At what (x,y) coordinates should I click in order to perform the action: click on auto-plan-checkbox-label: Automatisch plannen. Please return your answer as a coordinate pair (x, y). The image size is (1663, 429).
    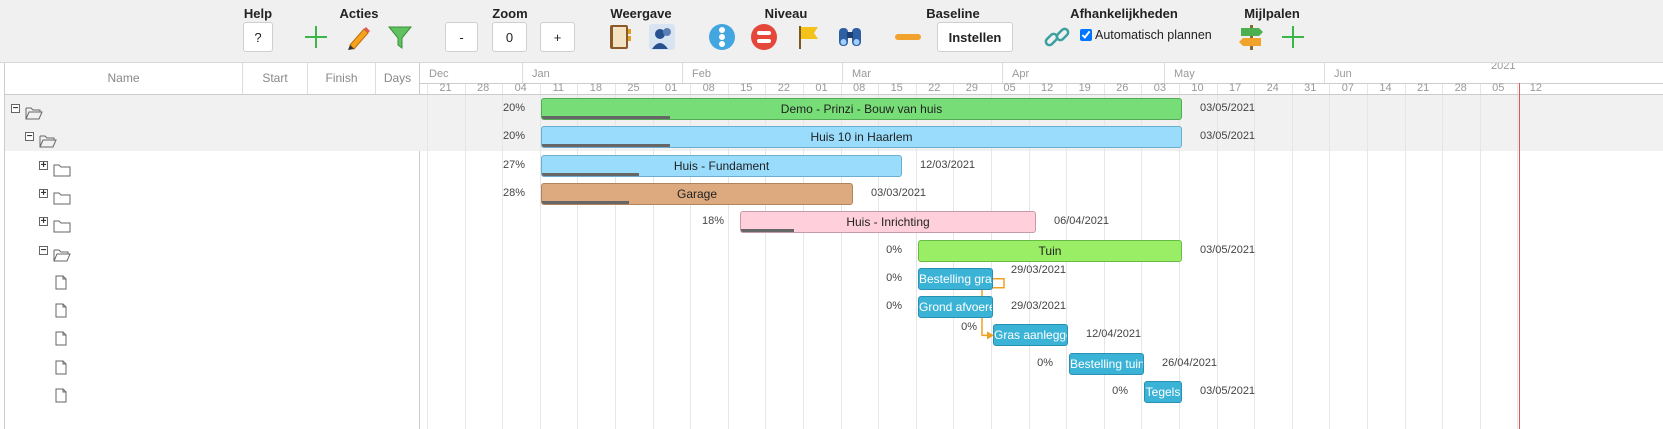
    Looking at the image, I should click on (1146, 35).